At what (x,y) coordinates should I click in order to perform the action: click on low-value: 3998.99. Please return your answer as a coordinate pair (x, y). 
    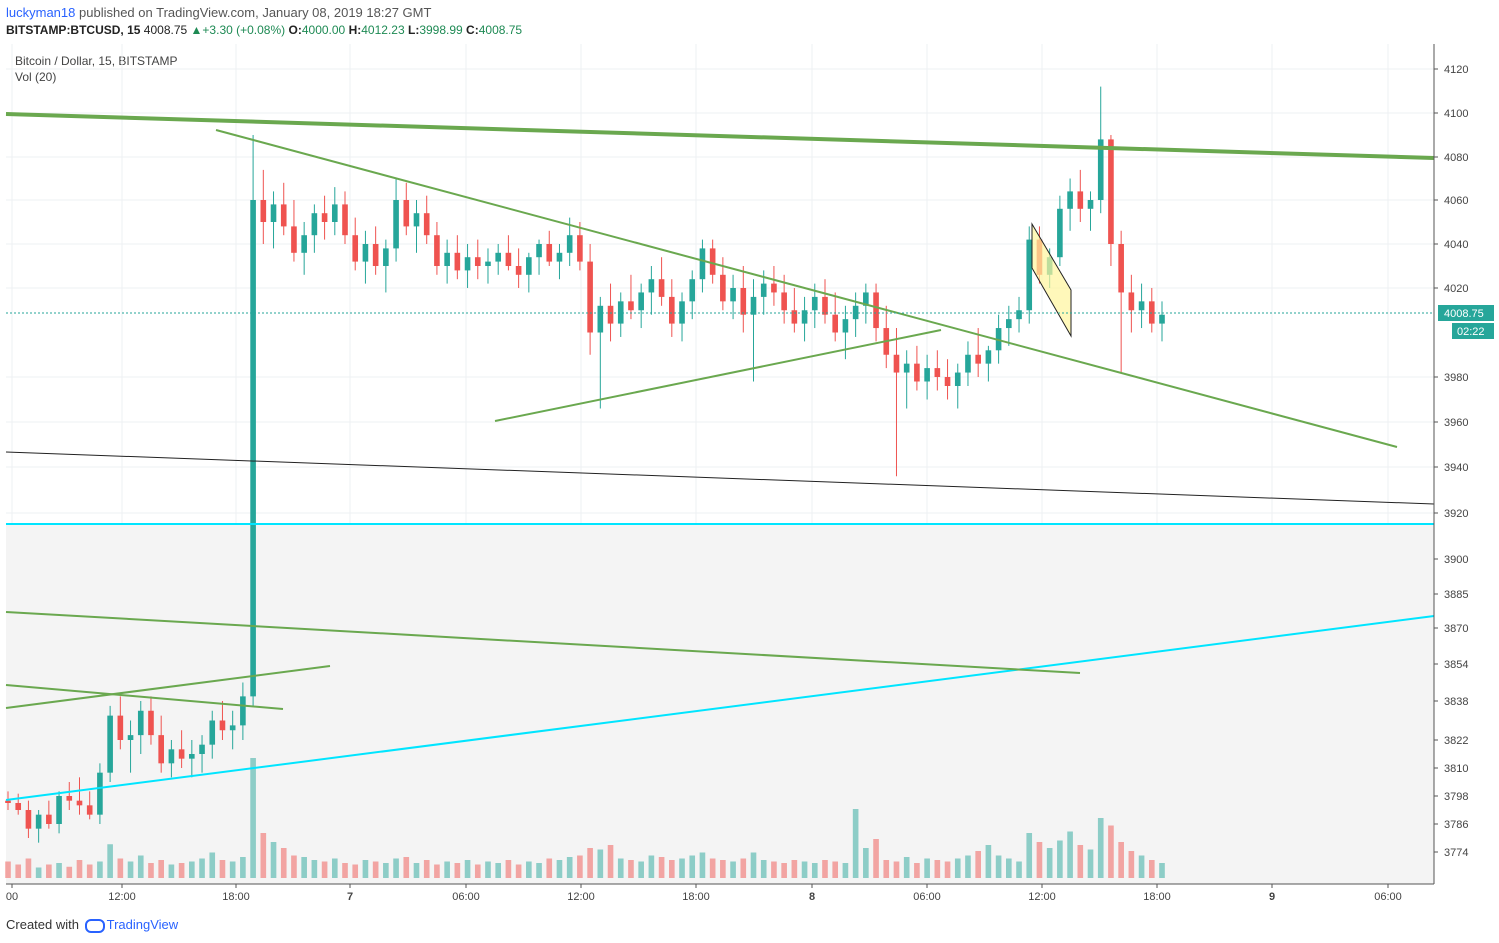
    Looking at the image, I should click on (441, 30).